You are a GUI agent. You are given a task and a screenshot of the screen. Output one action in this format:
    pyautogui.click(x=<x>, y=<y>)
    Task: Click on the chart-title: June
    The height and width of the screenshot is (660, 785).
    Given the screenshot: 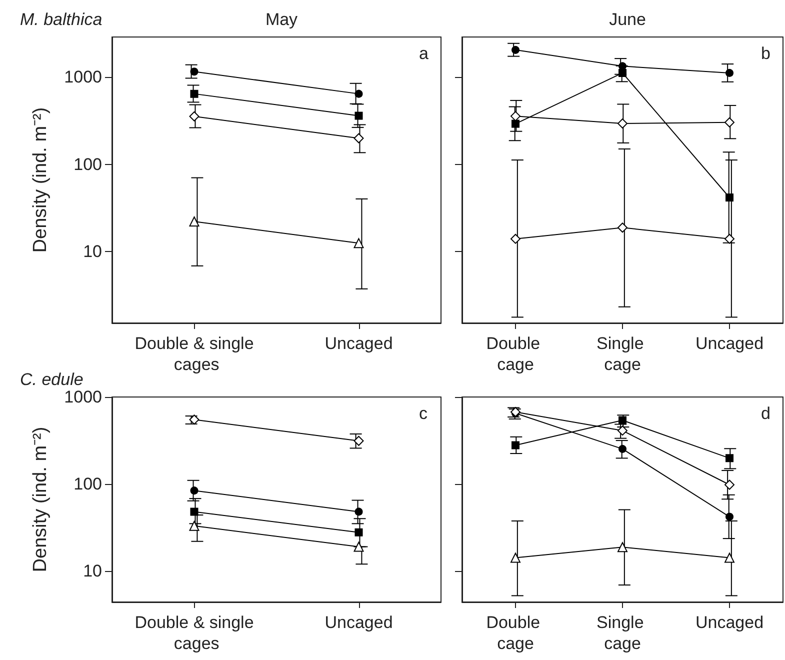 What is the action you would take?
    pyautogui.click(x=627, y=19)
    